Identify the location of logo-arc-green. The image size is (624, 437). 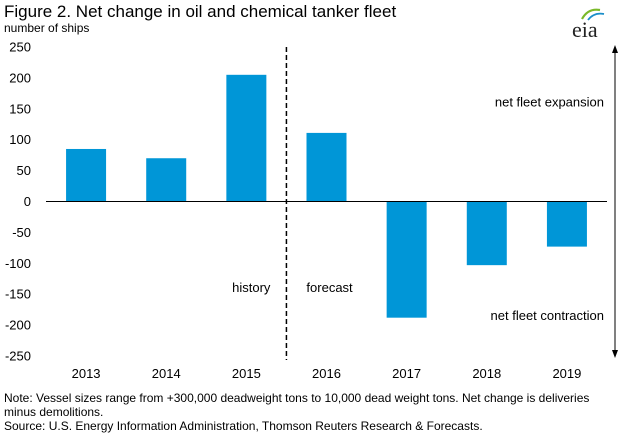
(591, 14).